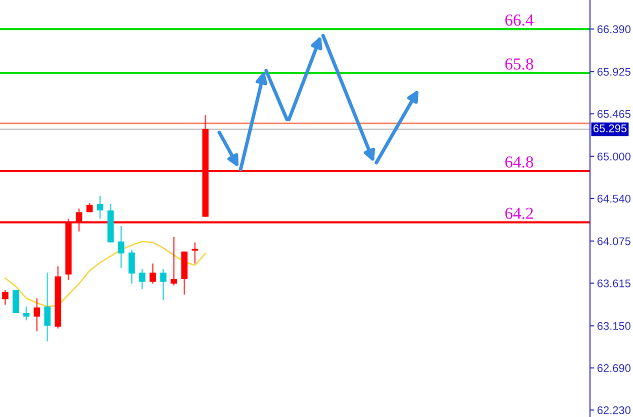 Image resolution: width=633 pixels, height=417 pixels. I want to click on annotation: 66.4, so click(519, 20).